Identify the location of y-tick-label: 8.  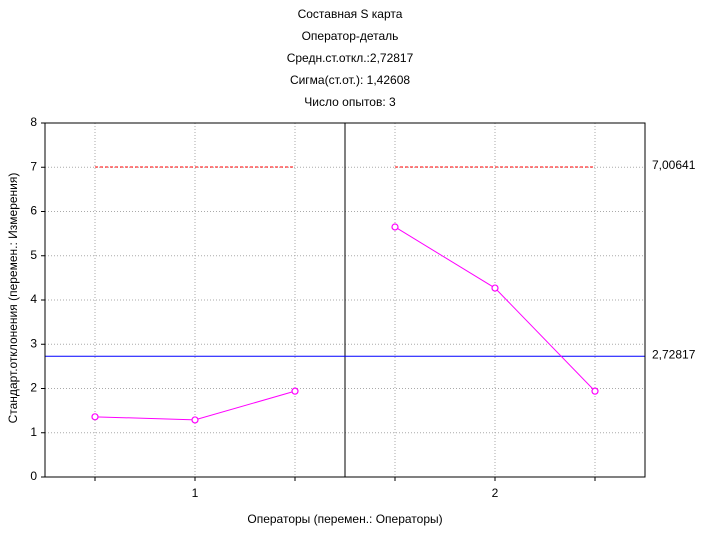
(33, 122).